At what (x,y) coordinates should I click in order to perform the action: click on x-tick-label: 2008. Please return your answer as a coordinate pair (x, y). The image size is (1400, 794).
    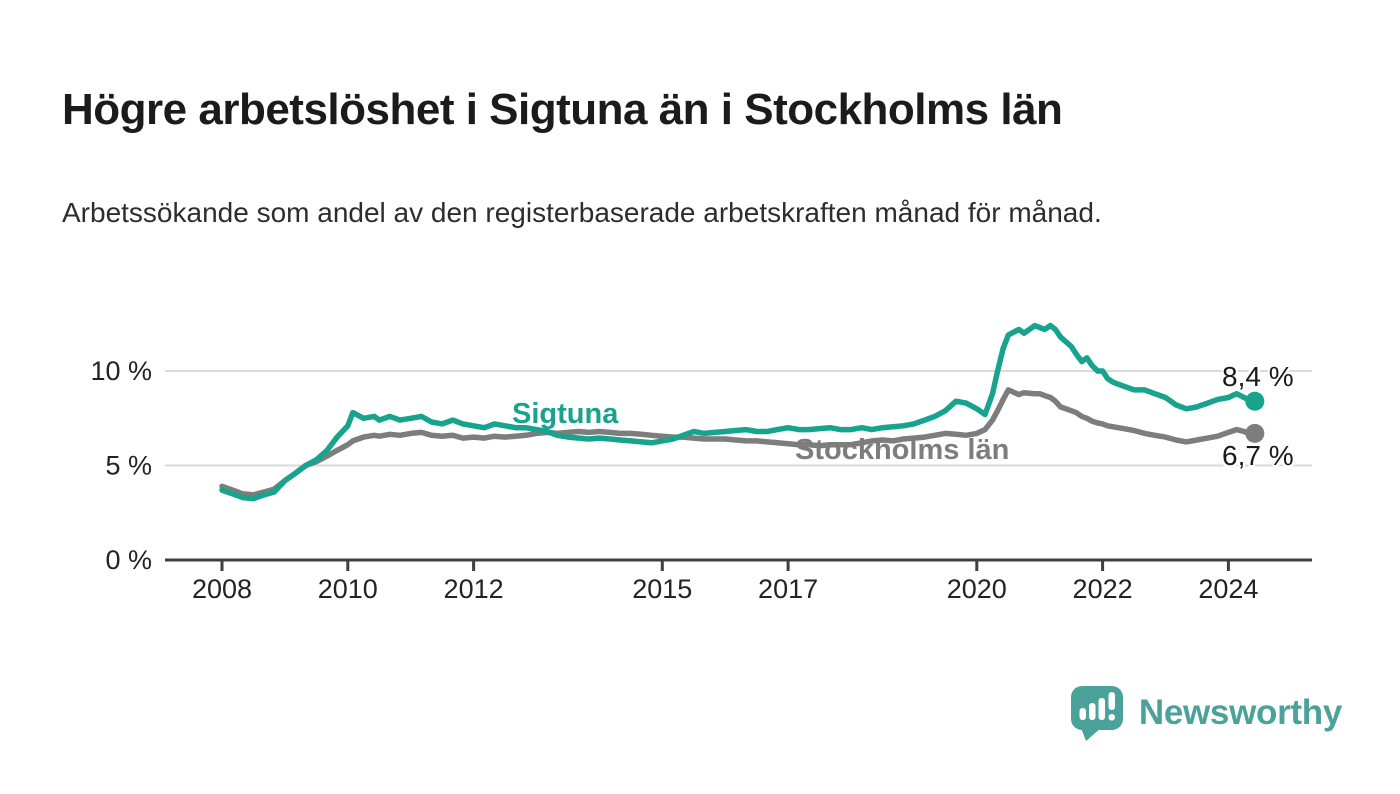
    Looking at the image, I should click on (222, 589).